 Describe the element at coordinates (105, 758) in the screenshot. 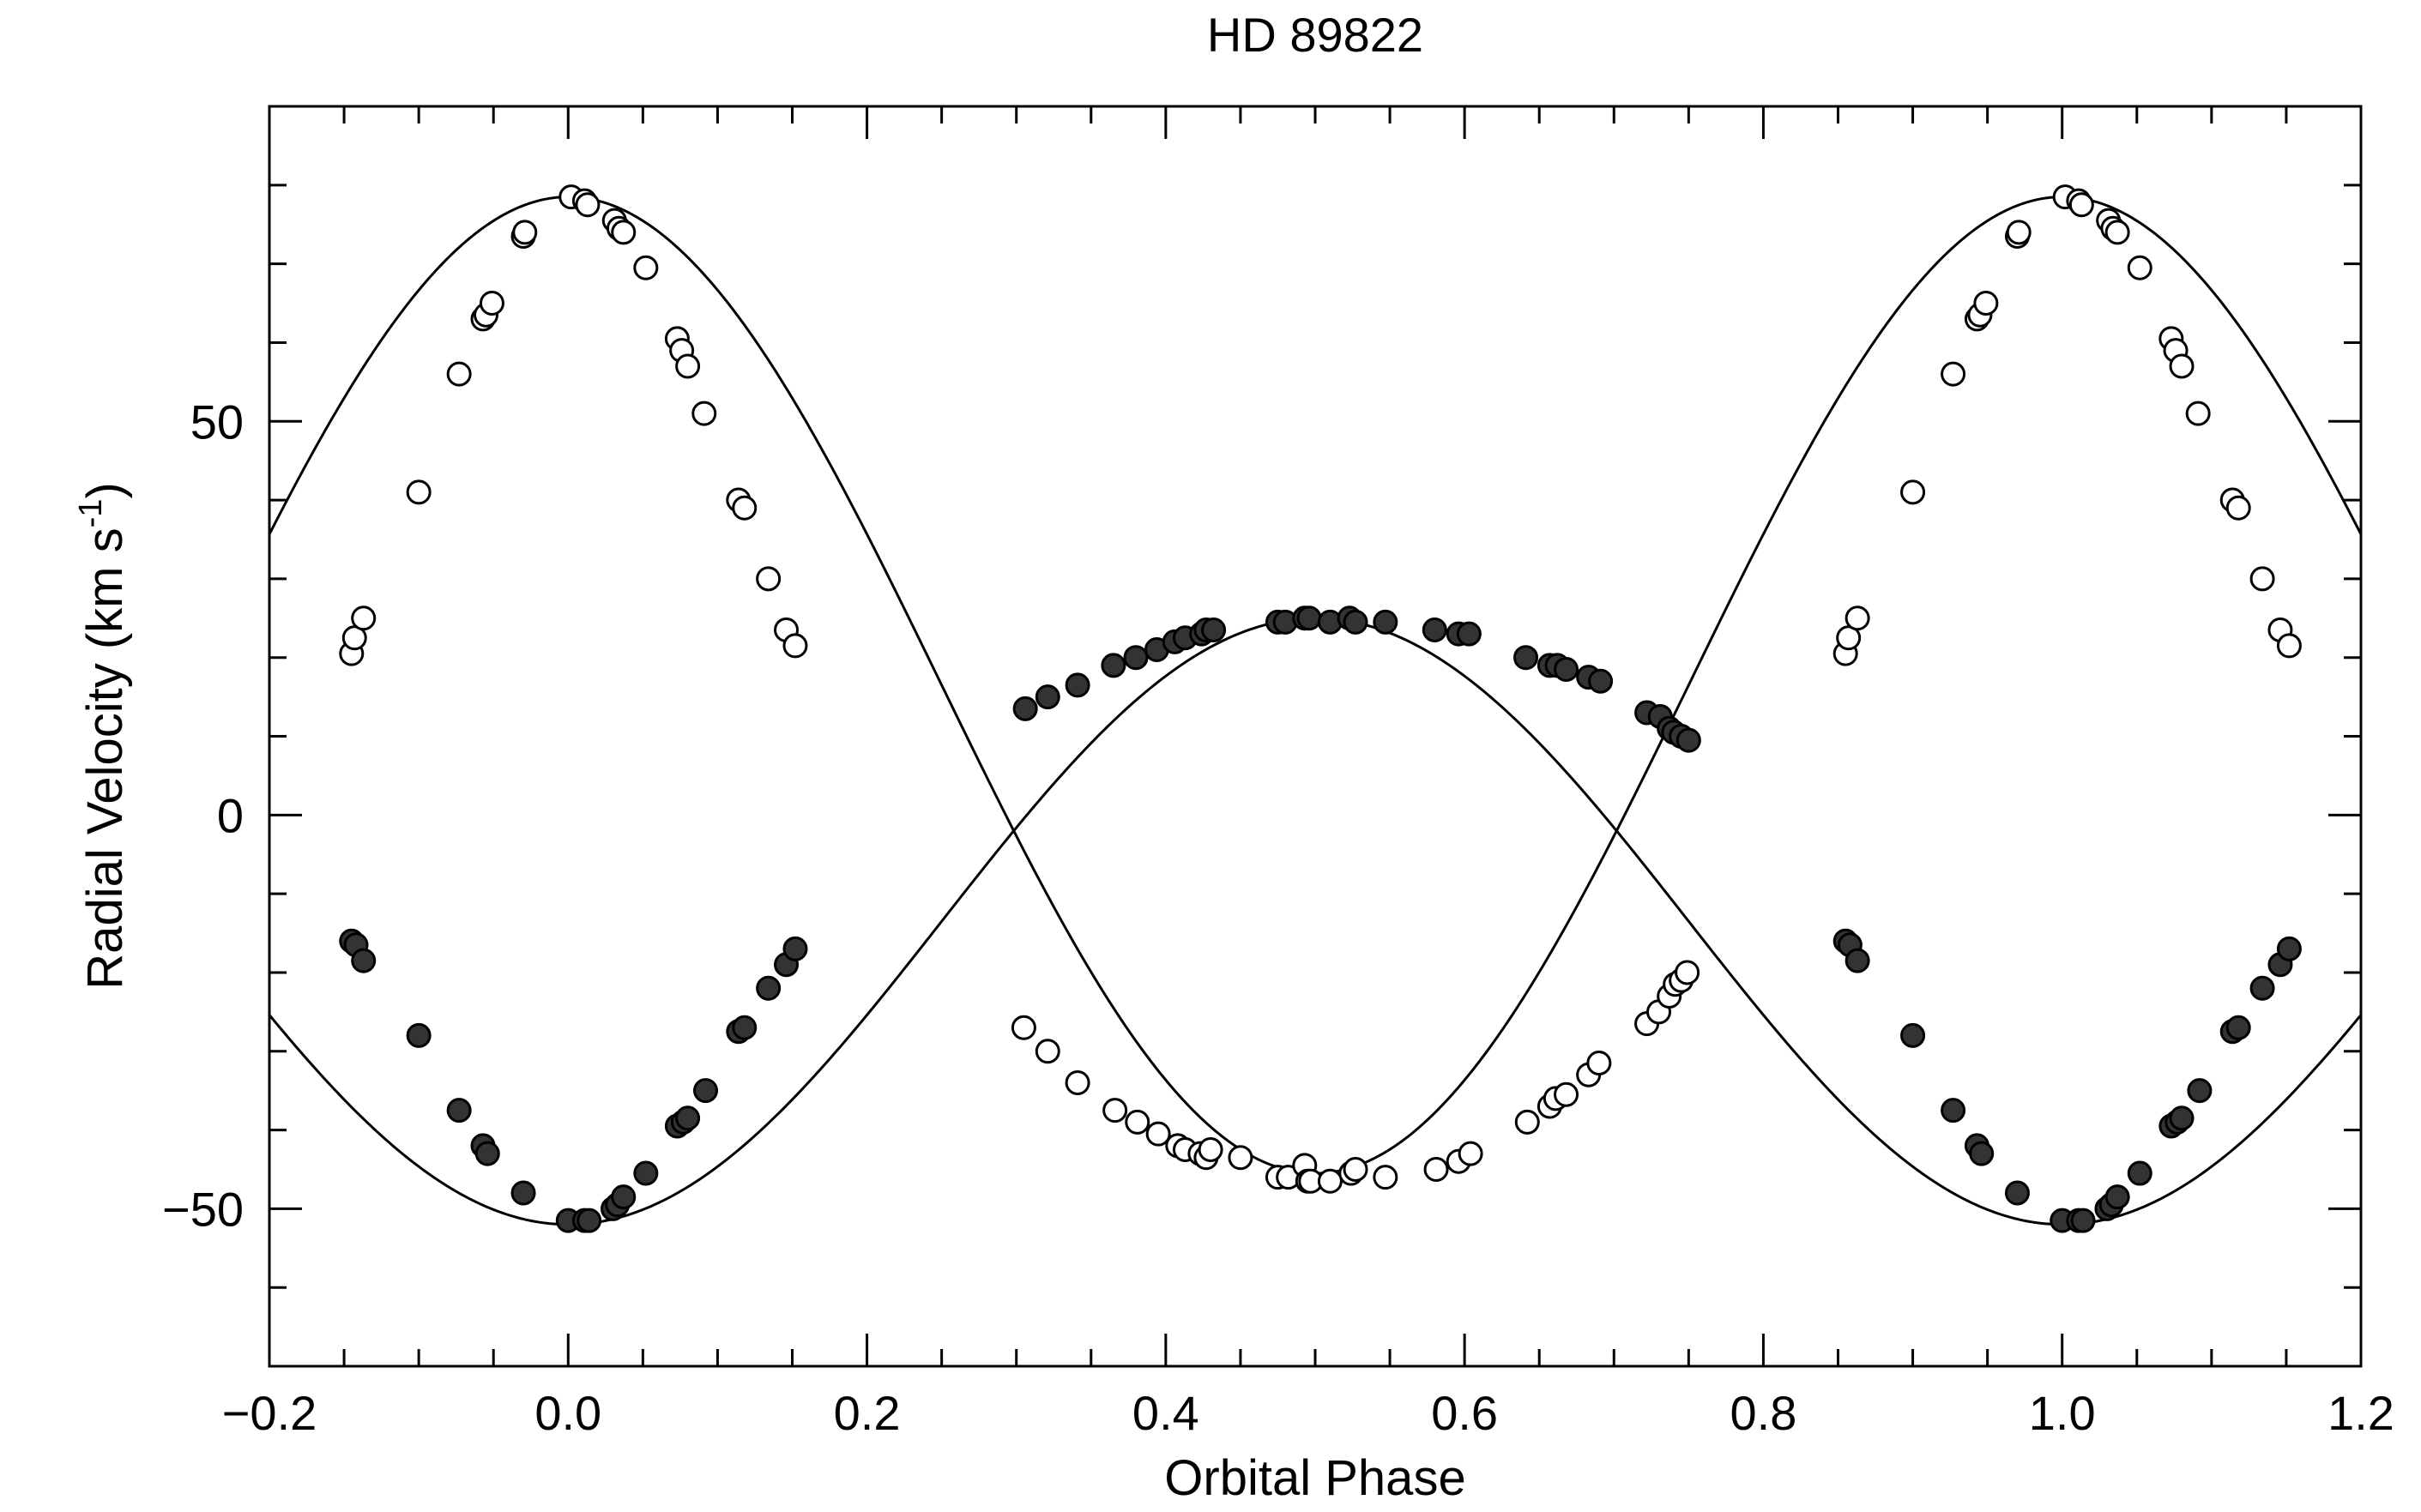

I see `y-axis-label-text: Radial Velocity (km s` at that location.